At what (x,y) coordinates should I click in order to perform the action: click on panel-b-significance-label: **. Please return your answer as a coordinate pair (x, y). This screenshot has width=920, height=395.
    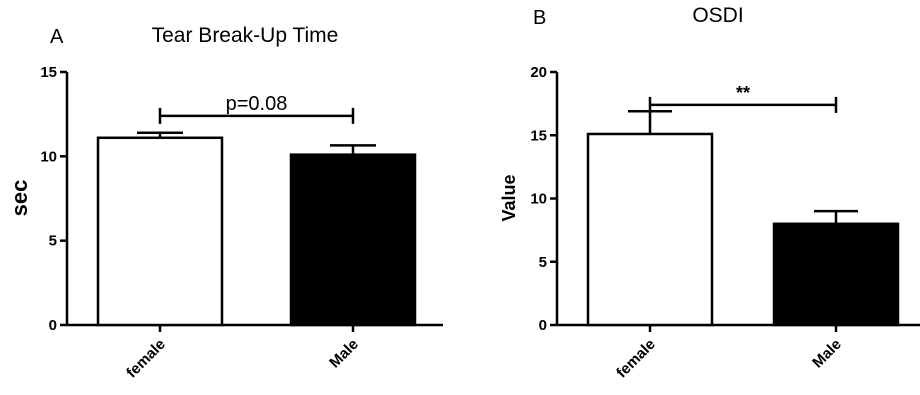
    Looking at the image, I should click on (743, 93).